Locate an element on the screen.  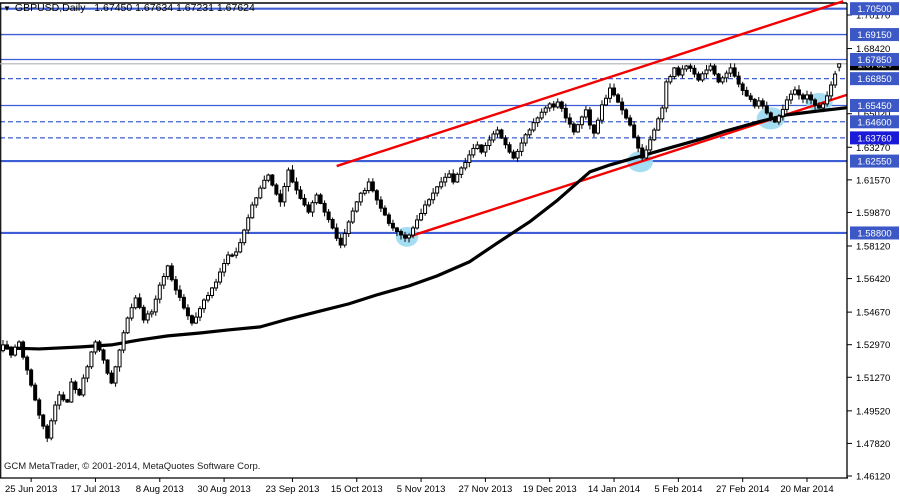
price-tick-label: 1.47820 is located at coordinates (873, 444).